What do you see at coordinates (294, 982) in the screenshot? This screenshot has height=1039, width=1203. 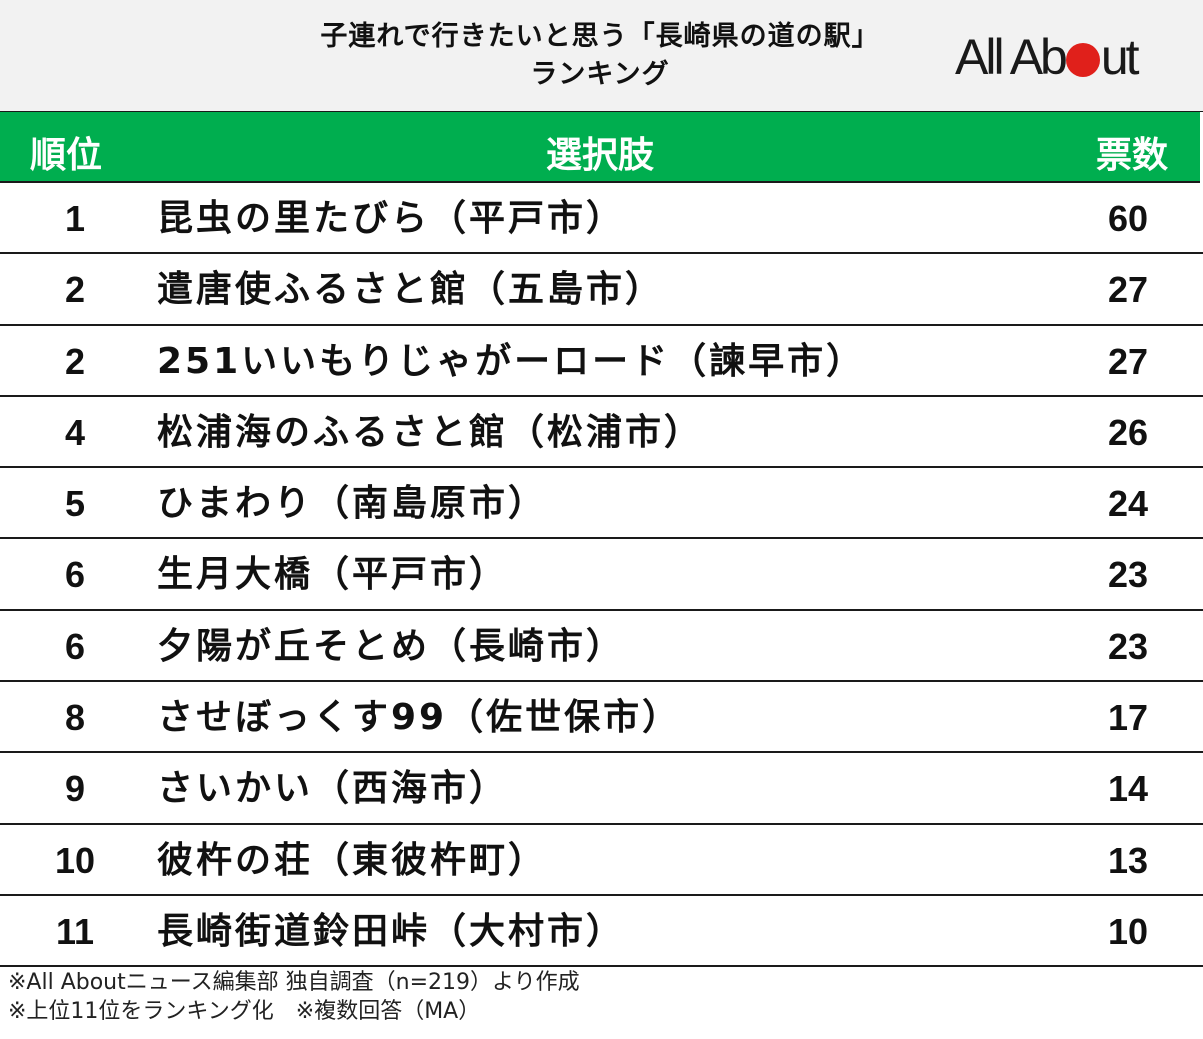 I see `footnote-source: ※All Aboutニュース編集部 独自調査（n=219）より作成` at bounding box center [294, 982].